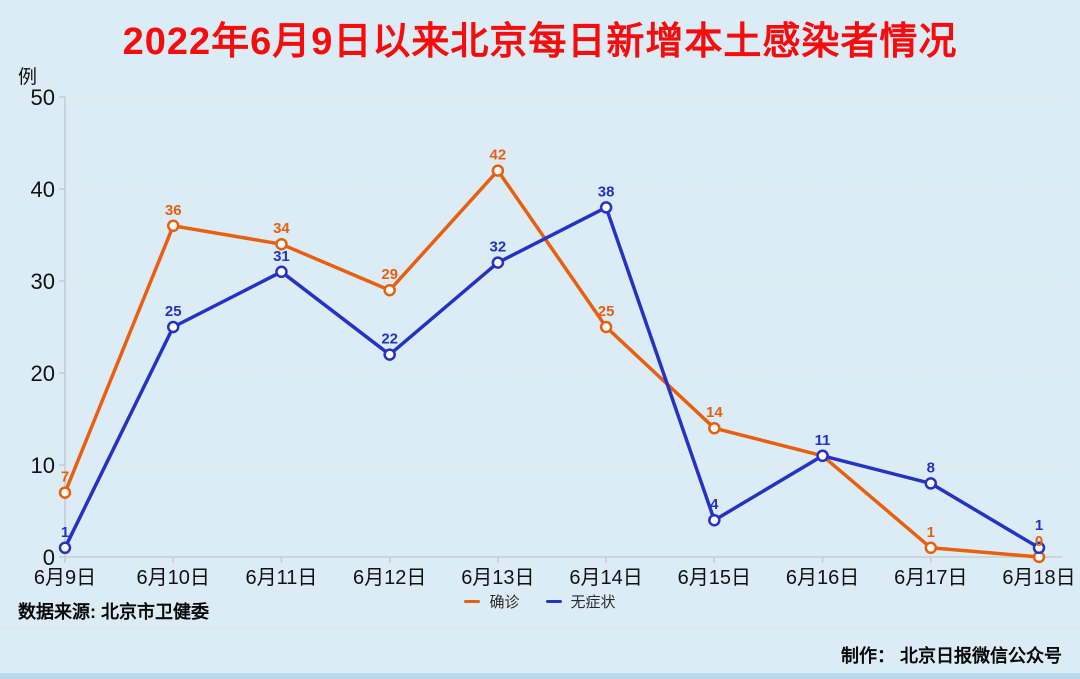 This screenshot has width=1080, height=679. I want to click on x-axis-tick-label: 6月11日, so click(281, 578).